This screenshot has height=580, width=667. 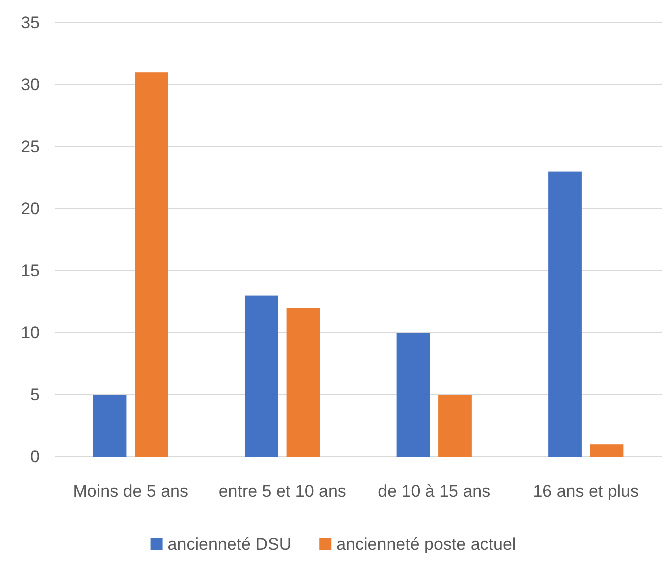 What do you see at coordinates (30, 332) in the screenshot?
I see `y-tick-label: 10` at bounding box center [30, 332].